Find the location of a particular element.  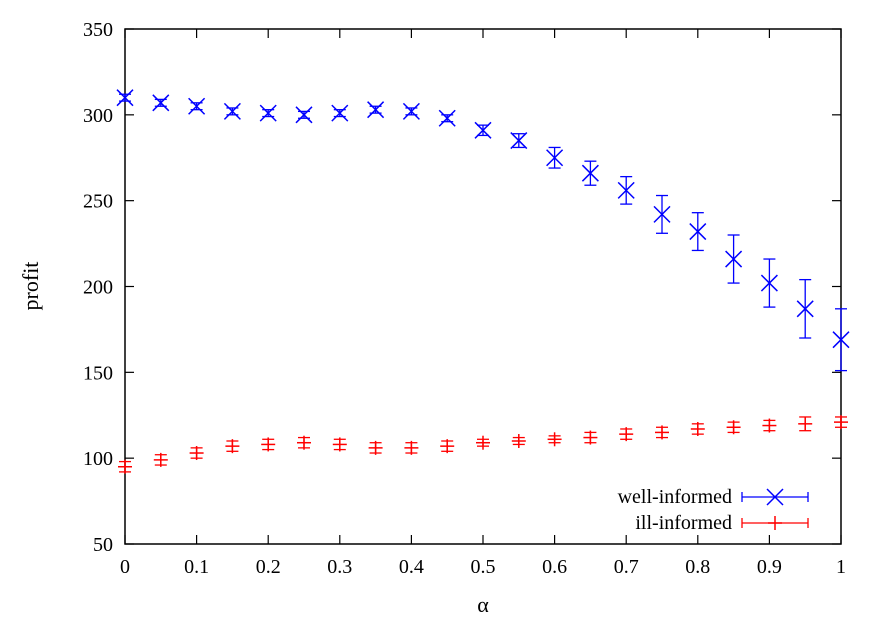

legend-label: ill-informed is located at coordinates (683, 523).